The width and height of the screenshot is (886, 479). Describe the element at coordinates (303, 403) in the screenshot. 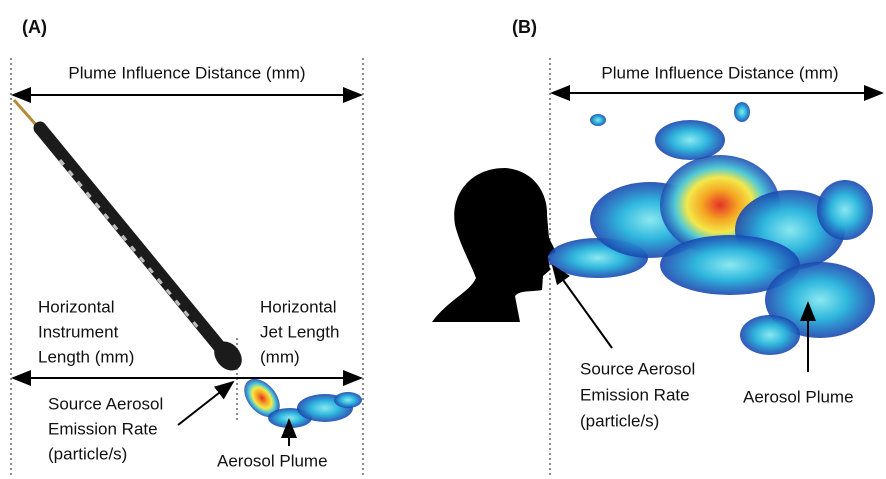

I see `aerosol-plume` at that location.